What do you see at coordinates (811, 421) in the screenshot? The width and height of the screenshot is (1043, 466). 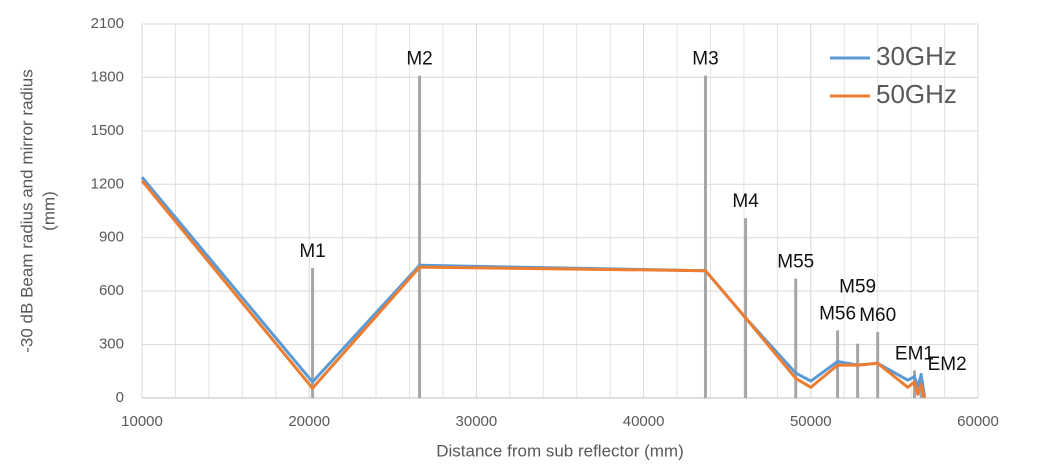 I see `x-tick-label: 50000` at bounding box center [811, 421].